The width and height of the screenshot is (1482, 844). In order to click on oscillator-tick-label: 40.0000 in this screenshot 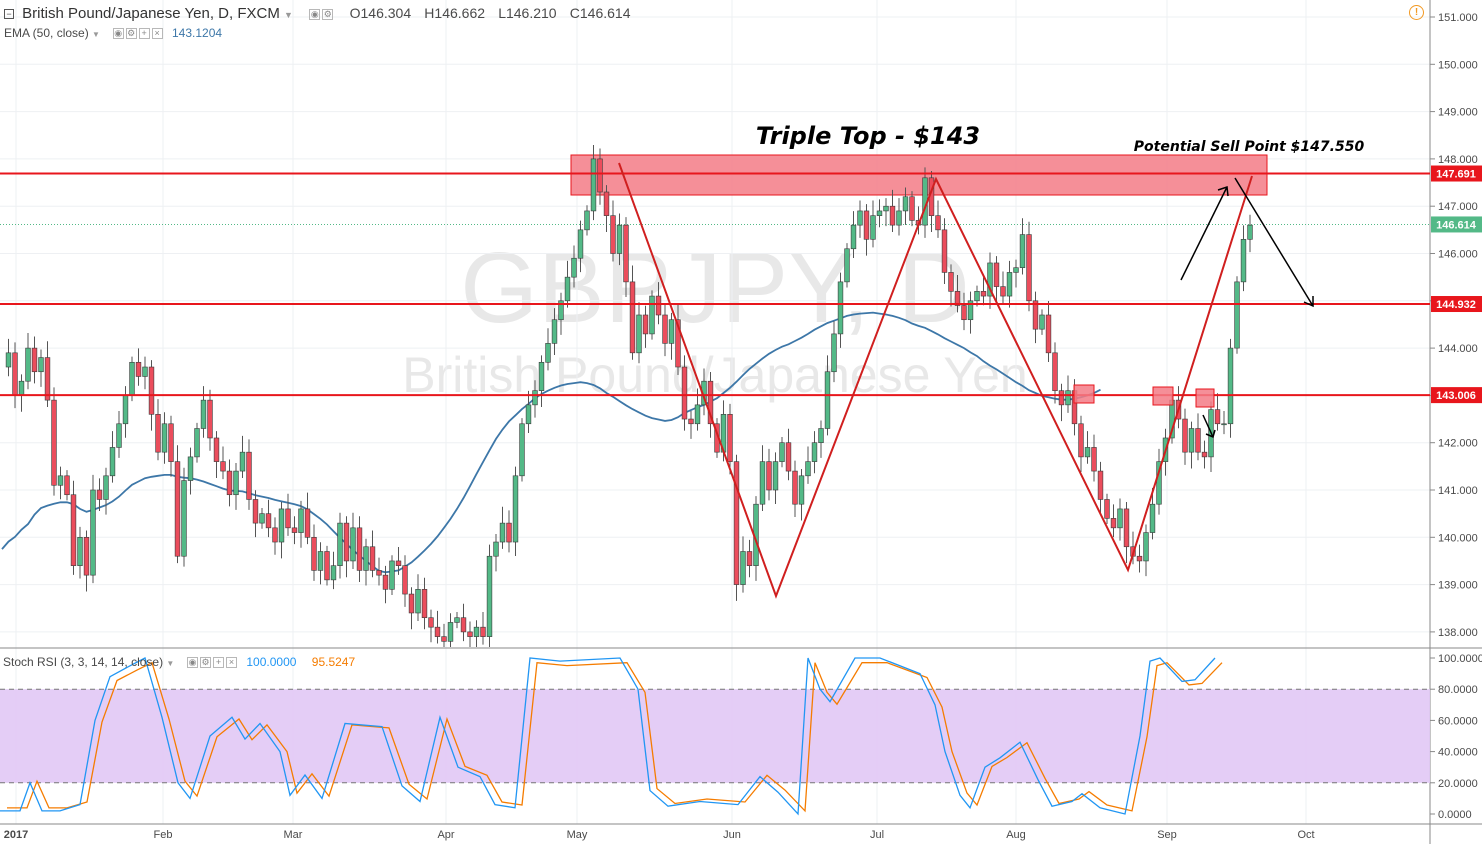, I will do `click(1458, 753)`.